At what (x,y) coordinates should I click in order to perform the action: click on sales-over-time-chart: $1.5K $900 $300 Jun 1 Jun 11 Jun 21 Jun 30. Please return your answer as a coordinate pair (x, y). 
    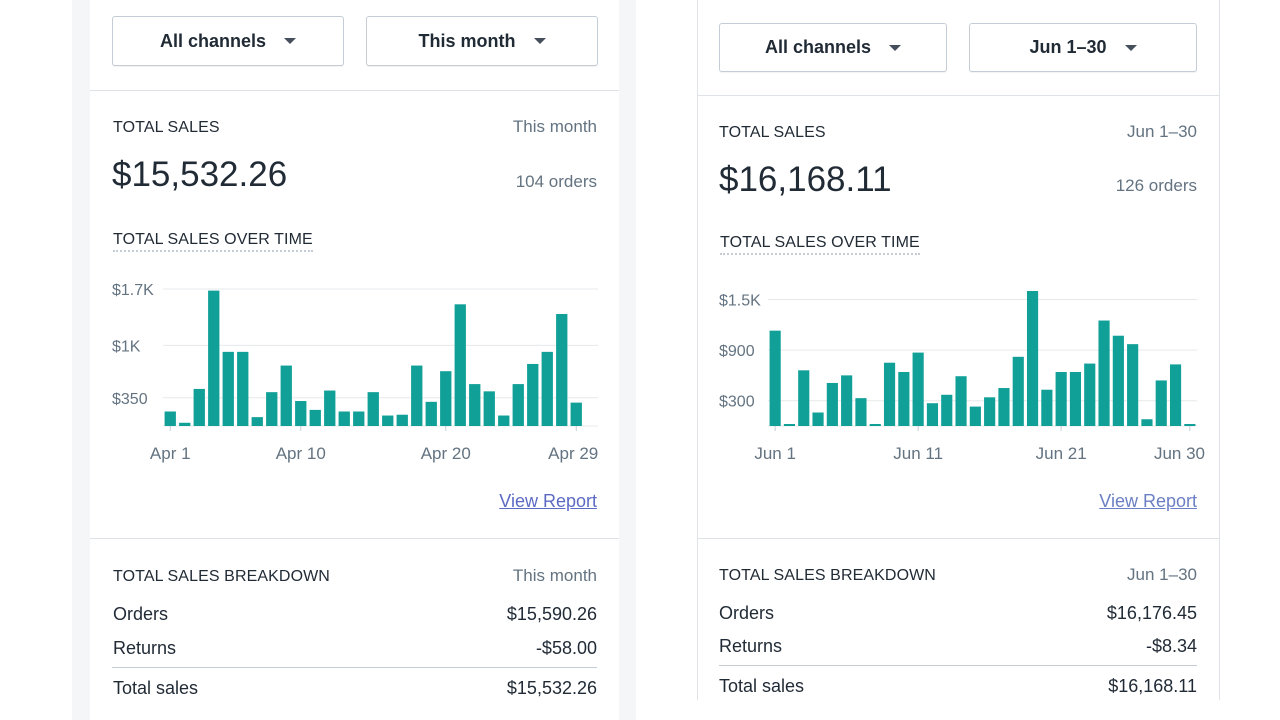
    Looking at the image, I should click on (962, 377).